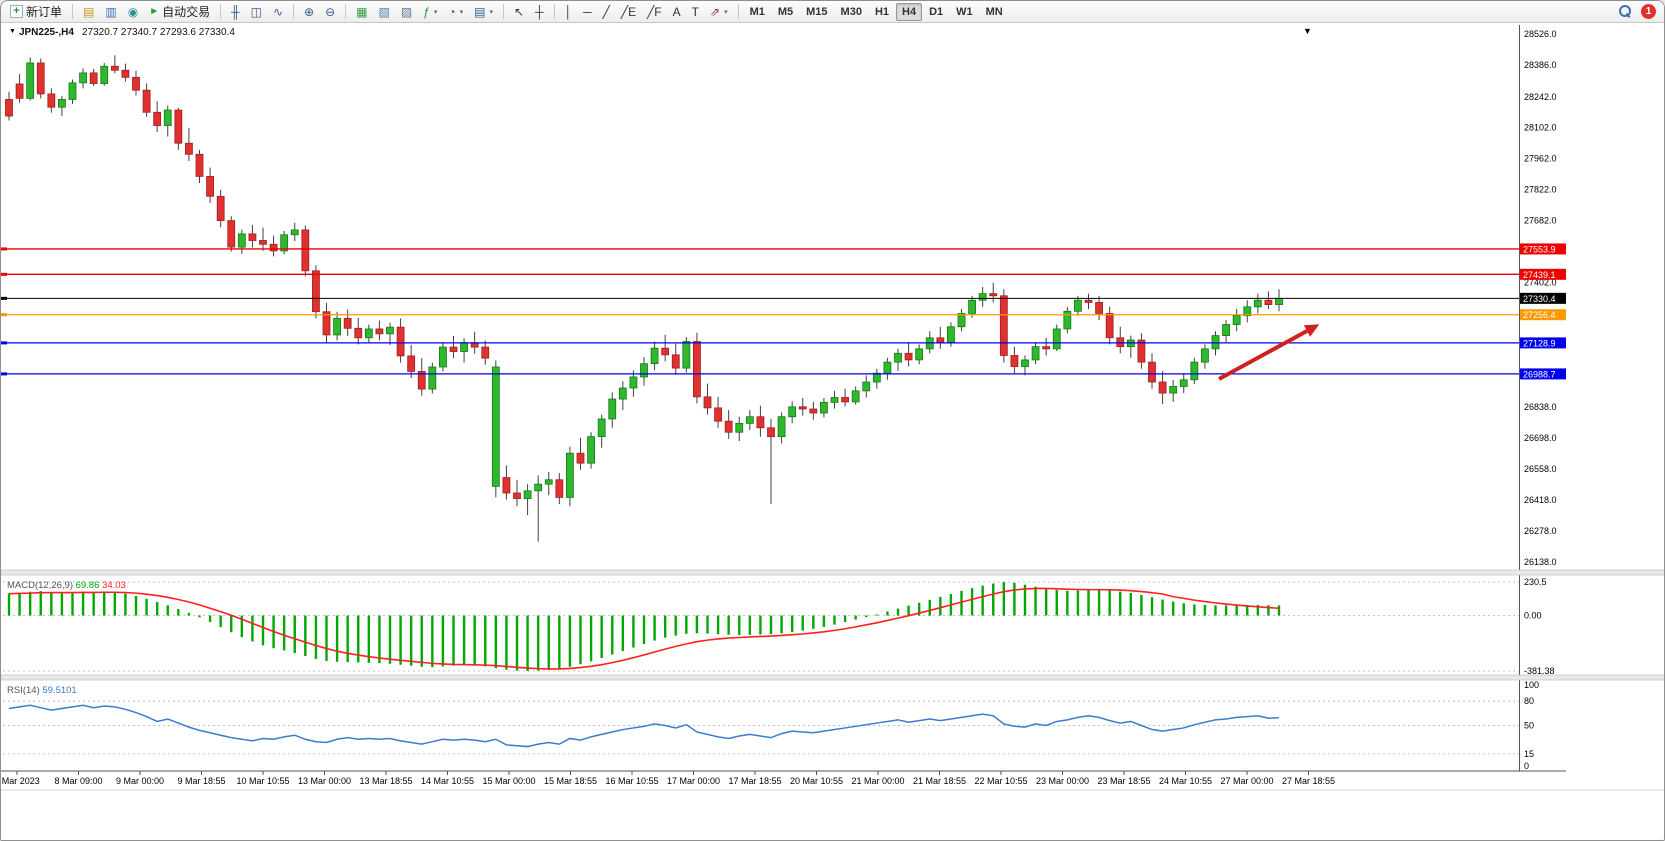 The image size is (1665, 841). What do you see at coordinates (309, 12) in the screenshot?
I see `zoom-in-button: ⊕` at bounding box center [309, 12].